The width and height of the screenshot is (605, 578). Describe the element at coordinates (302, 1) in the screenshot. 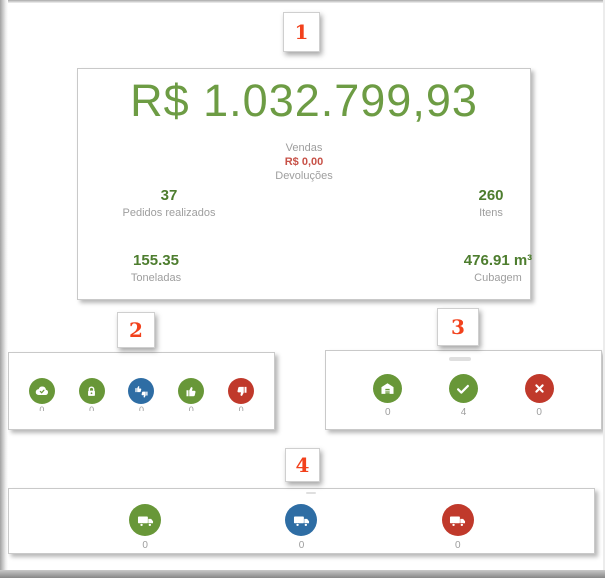

I see `frame-edge-top` at that location.